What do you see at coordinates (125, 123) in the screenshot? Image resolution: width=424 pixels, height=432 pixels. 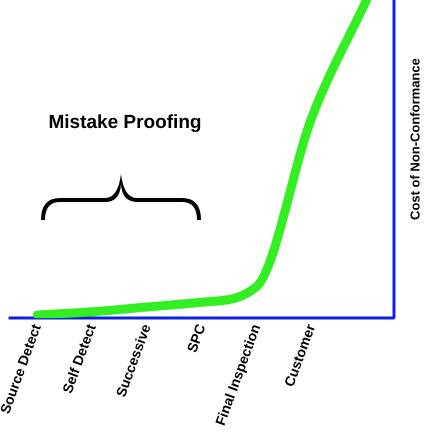 I see `annotation: Mistake Proofing` at bounding box center [125, 123].